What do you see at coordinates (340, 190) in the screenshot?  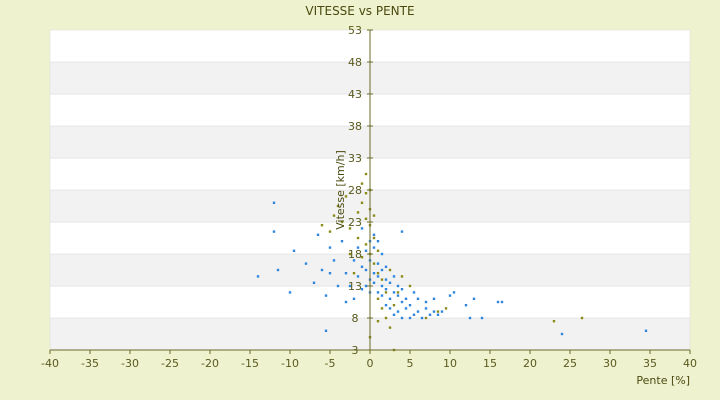 I see `y-axis-title: Vitesse [km/h]` at bounding box center [340, 190].